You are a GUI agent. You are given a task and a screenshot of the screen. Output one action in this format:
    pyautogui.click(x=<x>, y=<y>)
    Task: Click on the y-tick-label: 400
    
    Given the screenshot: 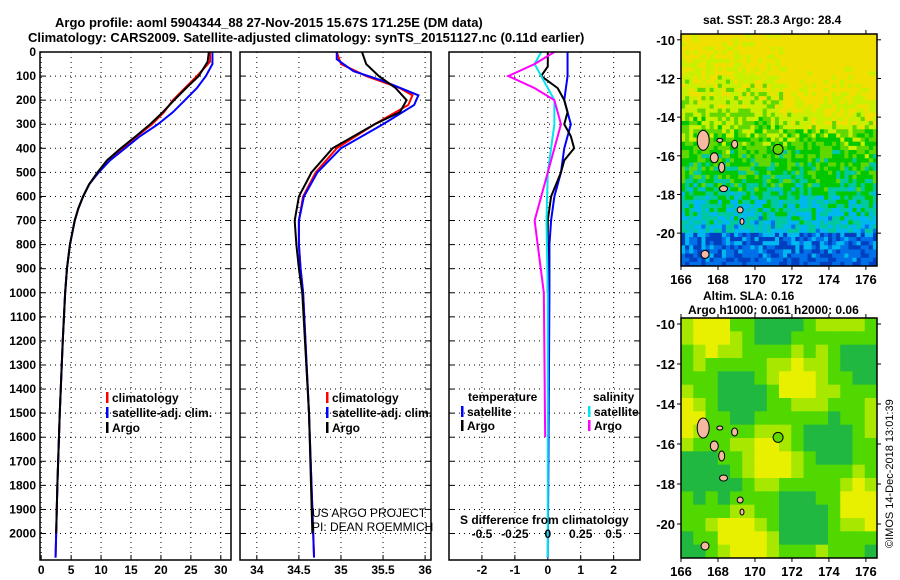 What is the action you would take?
    pyautogui.click(x=26, y=148)
    